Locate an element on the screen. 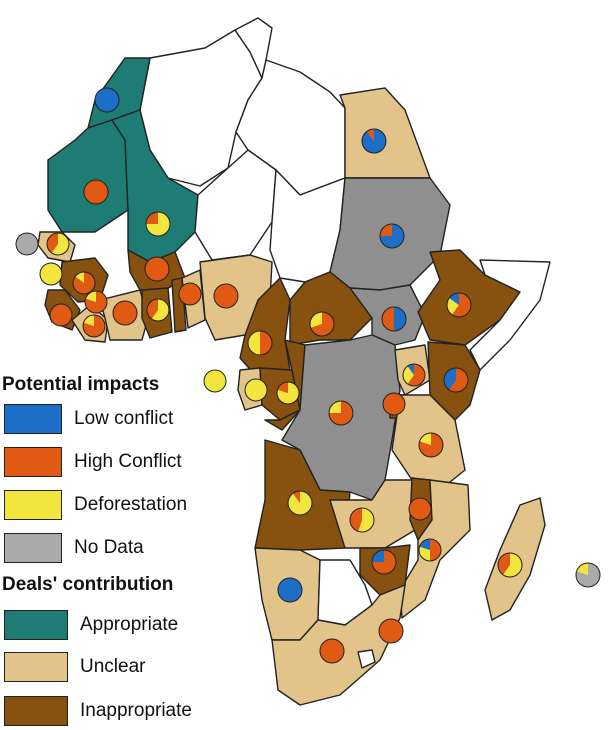 The image size is (608, 730). pie-mauritius is located at coordinates (588, 575).